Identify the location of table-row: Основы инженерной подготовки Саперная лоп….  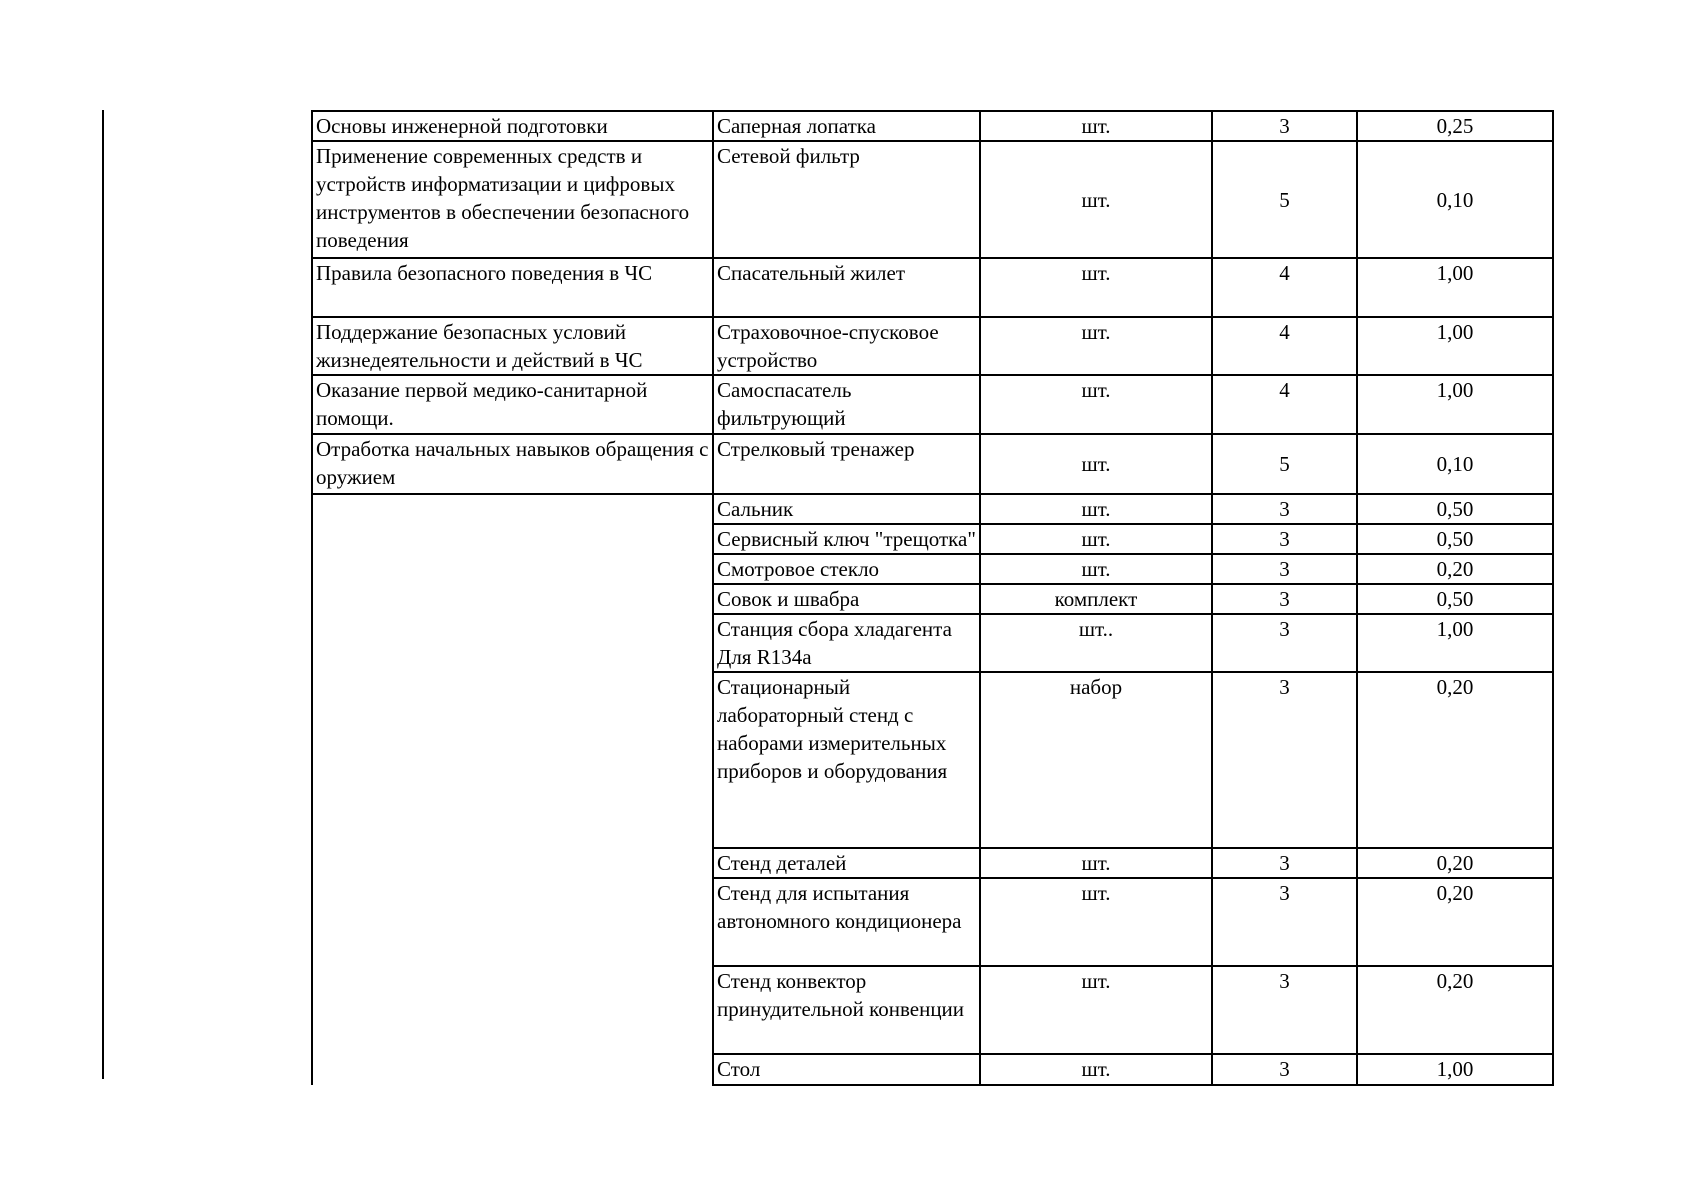
(932, 126).